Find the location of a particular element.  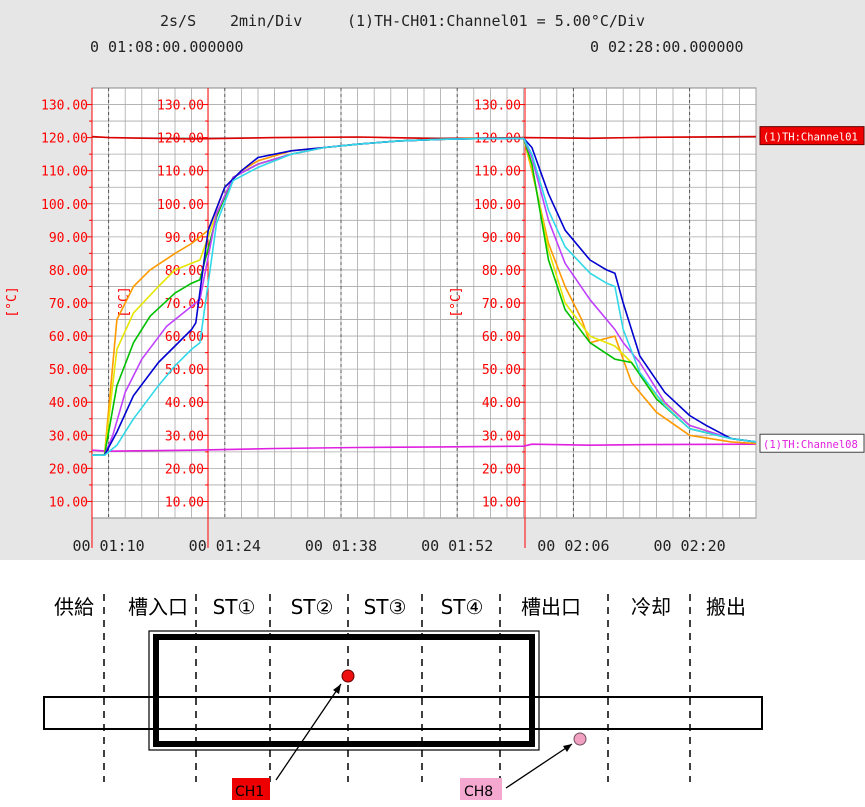

stage-label-2: 槽入口 is located at coordinates (158, 607).